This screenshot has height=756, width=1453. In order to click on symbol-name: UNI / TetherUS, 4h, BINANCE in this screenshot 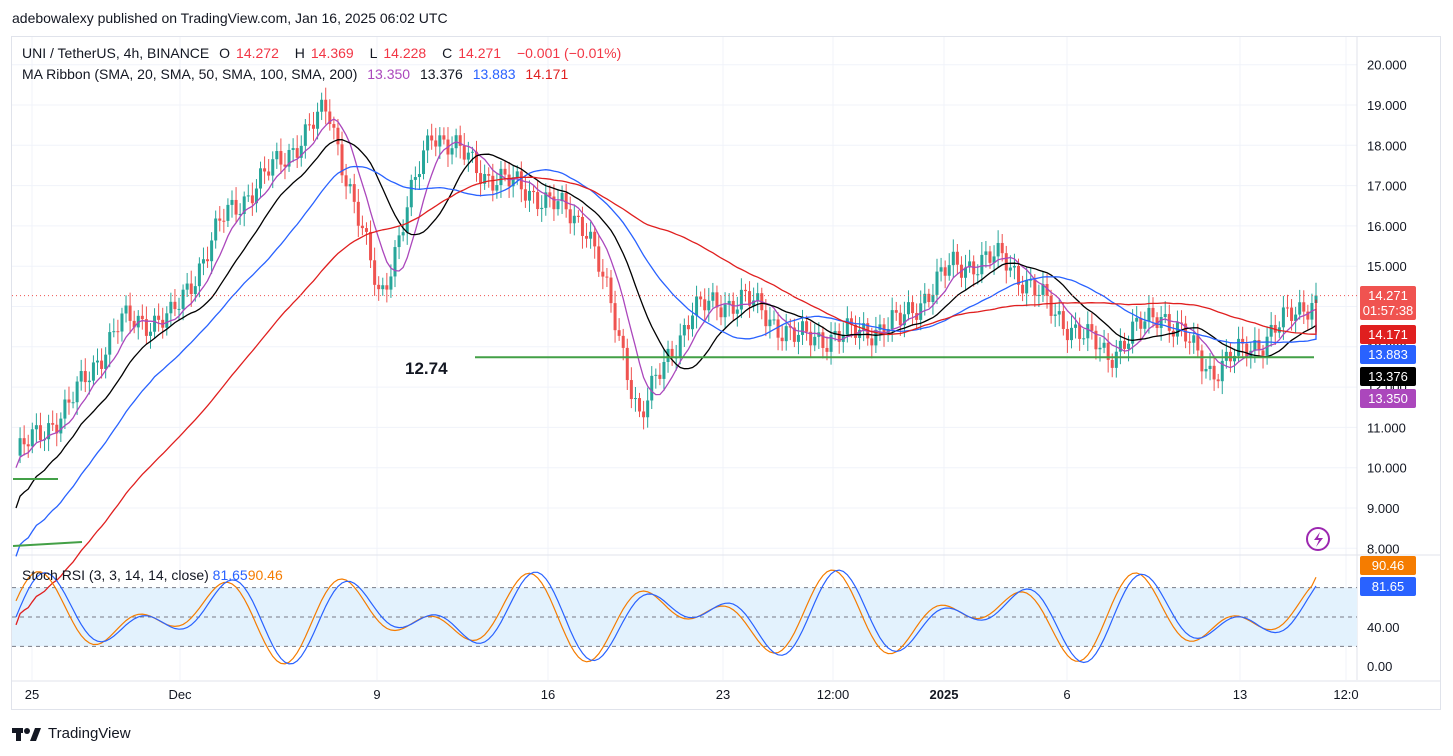, I will do `click(116, 53)`.